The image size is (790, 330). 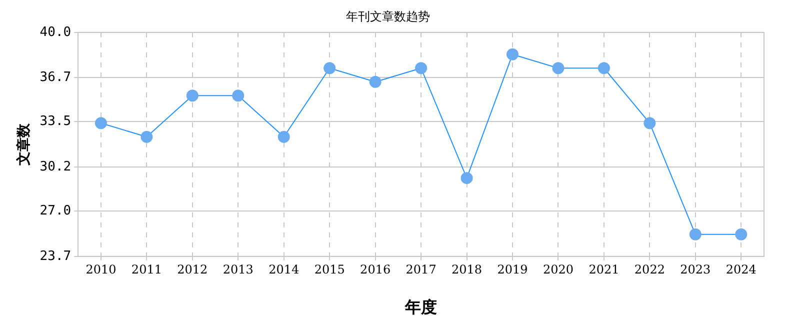 I want to click on x-axis-title: 年度, so click(x=421, y=307).